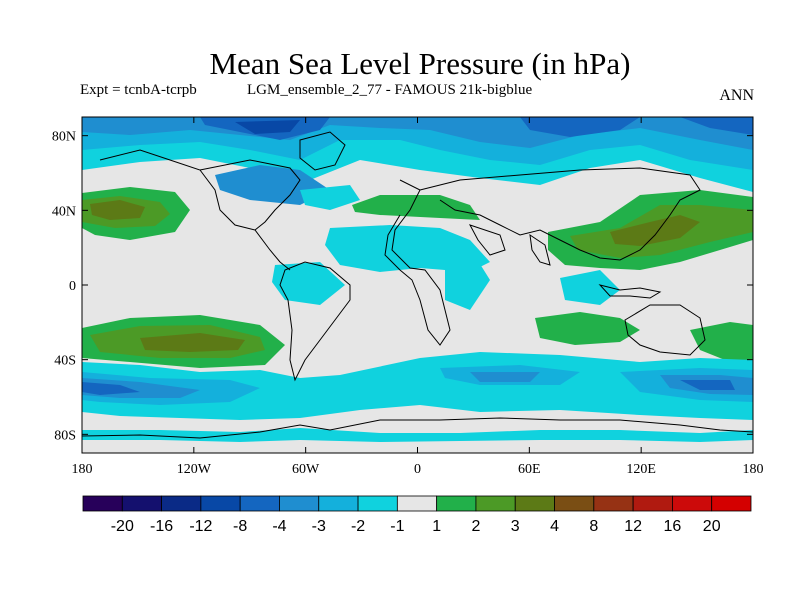 This screenshot has height=600, width=800. I want to click on colorbar-label: -3, so click(319, 526).